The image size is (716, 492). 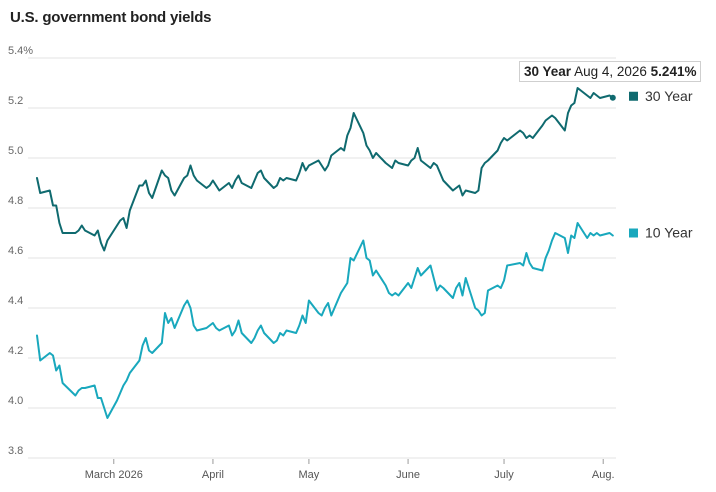 What do you see at coordinates (15, 401) in the screenshot?
I see `y-tick-label: 4.0` at bounding box center [15, 401].